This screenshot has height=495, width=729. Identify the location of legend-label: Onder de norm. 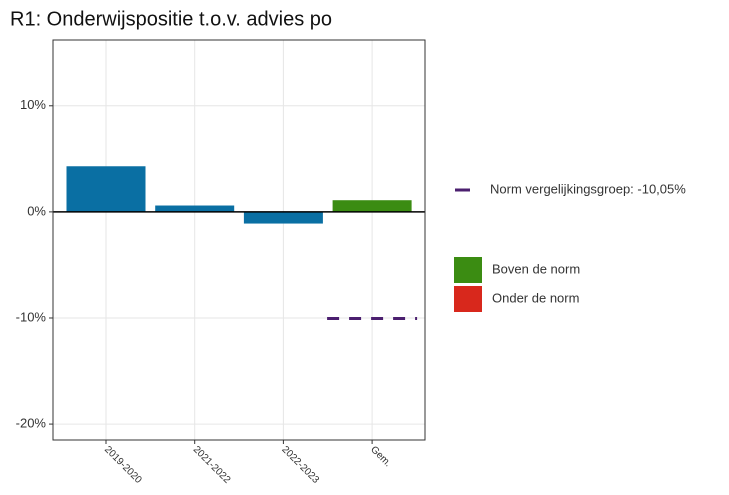
(535, 297).